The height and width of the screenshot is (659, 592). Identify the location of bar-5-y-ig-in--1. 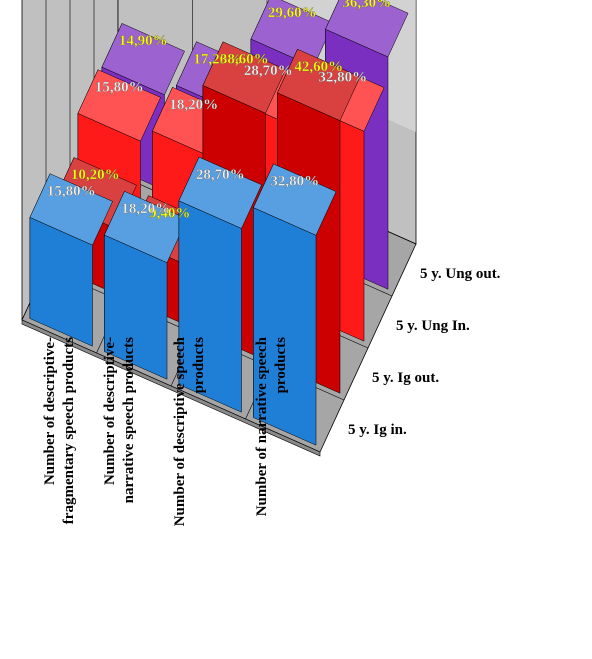
(71, 260).